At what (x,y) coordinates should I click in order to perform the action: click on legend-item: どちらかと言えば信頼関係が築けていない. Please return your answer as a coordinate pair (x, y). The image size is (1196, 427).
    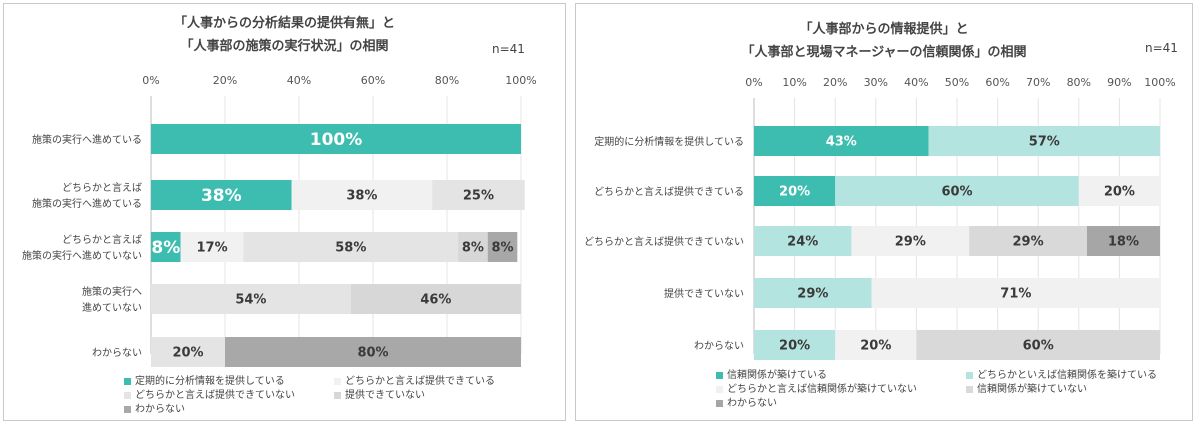
    Looking at the image, I should click on (816, 387).